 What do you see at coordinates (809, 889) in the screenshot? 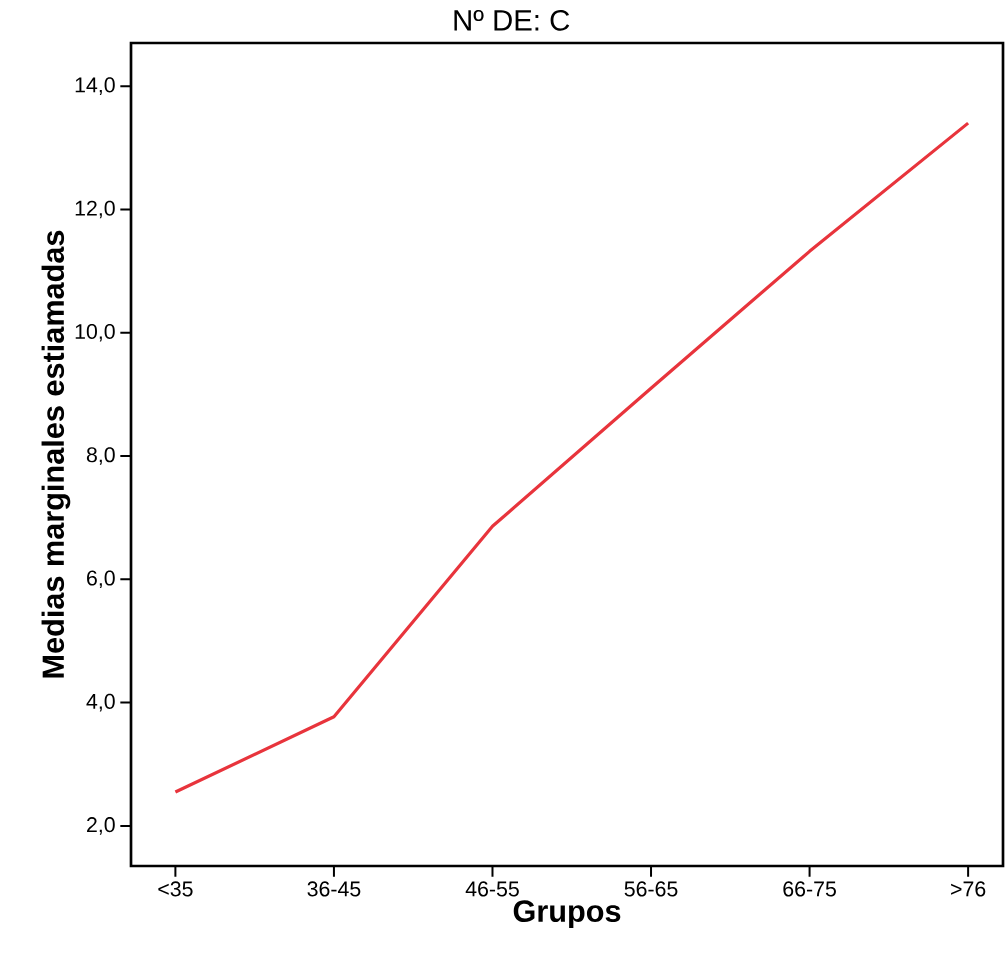
I see `x-tick-label: 66-75` at bounding box center [809, 889].